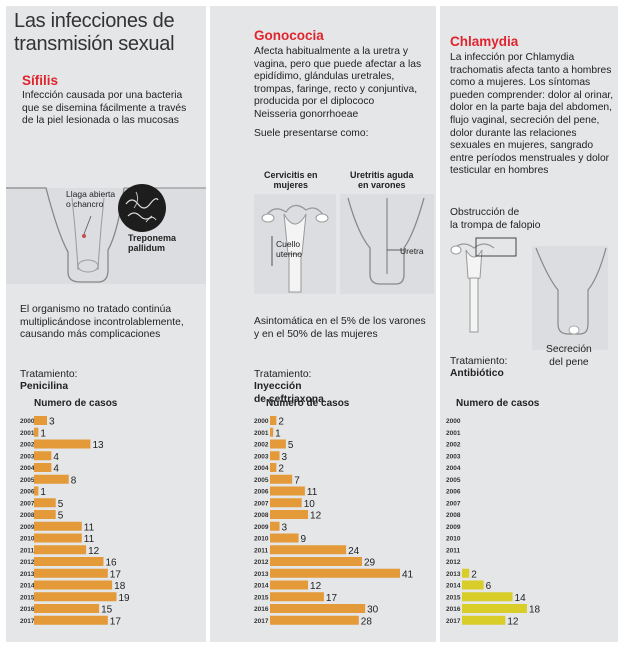 The height and width of the screenshot is (648, 624). Describe the element at coordinates (308, 403) in the screenshot. I see `gonorrhea-cases-title: Numero de casos` at that location.